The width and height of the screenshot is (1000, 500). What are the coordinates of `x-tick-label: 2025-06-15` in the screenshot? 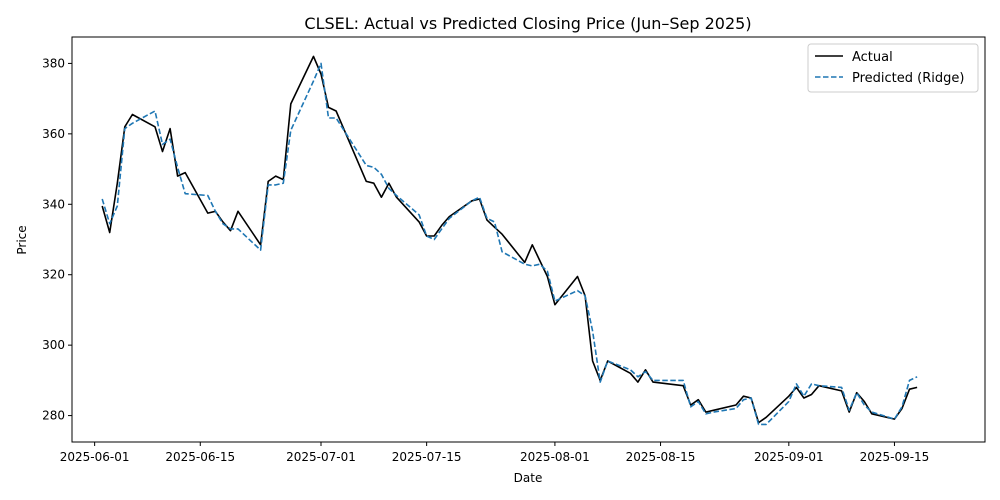 It's located at (200, 457).